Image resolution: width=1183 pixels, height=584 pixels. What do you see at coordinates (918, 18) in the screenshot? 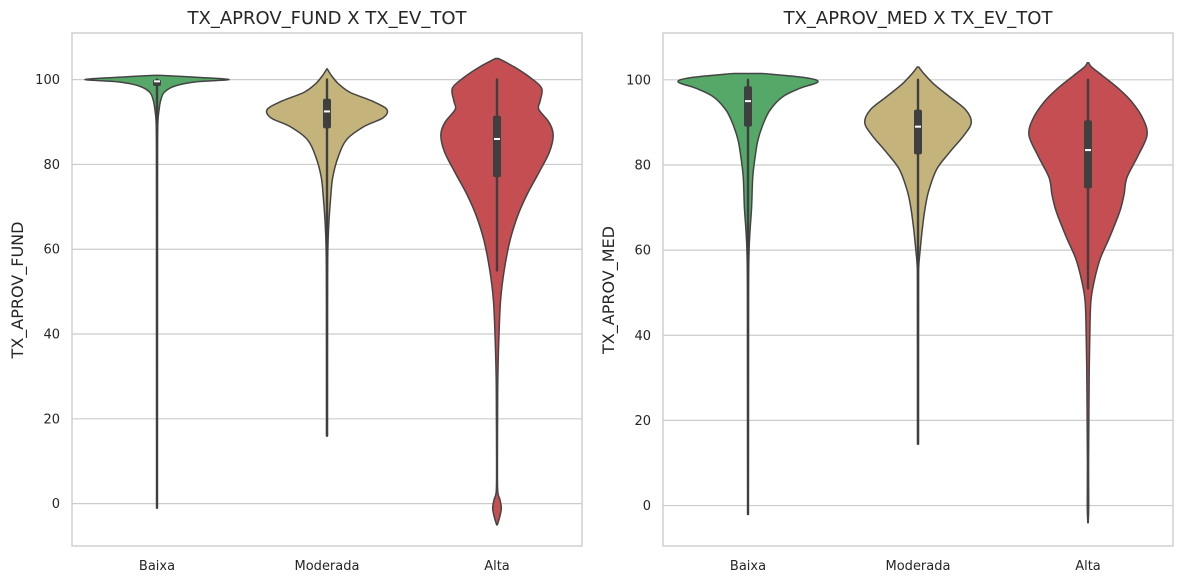
I see `chart-title: TX_APROV_MED X TX_EV_TOT` at bounding box center [918, 18].